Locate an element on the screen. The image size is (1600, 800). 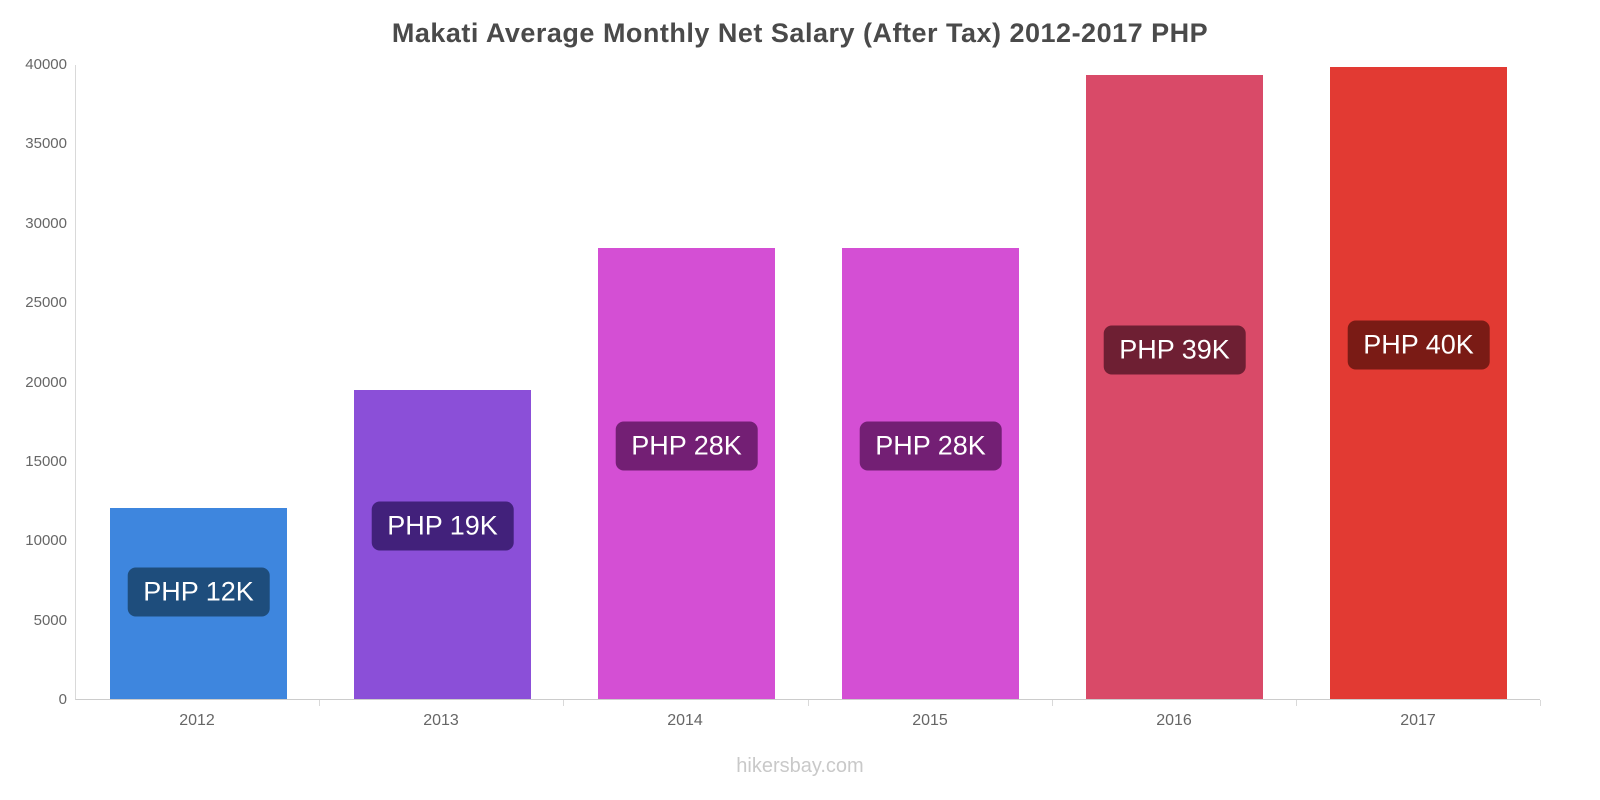
y-axis-tick-label: 40000 is located at coordinates (46, 64).